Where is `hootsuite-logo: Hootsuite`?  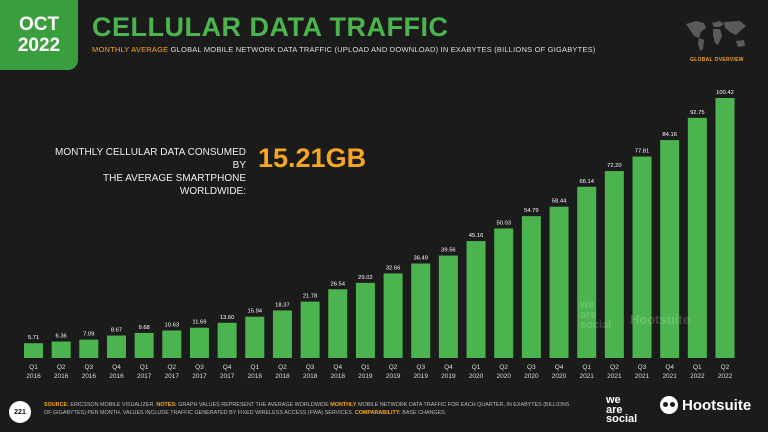 hootsuite-logo: Hootsuite is located at coordinates (705, 405).